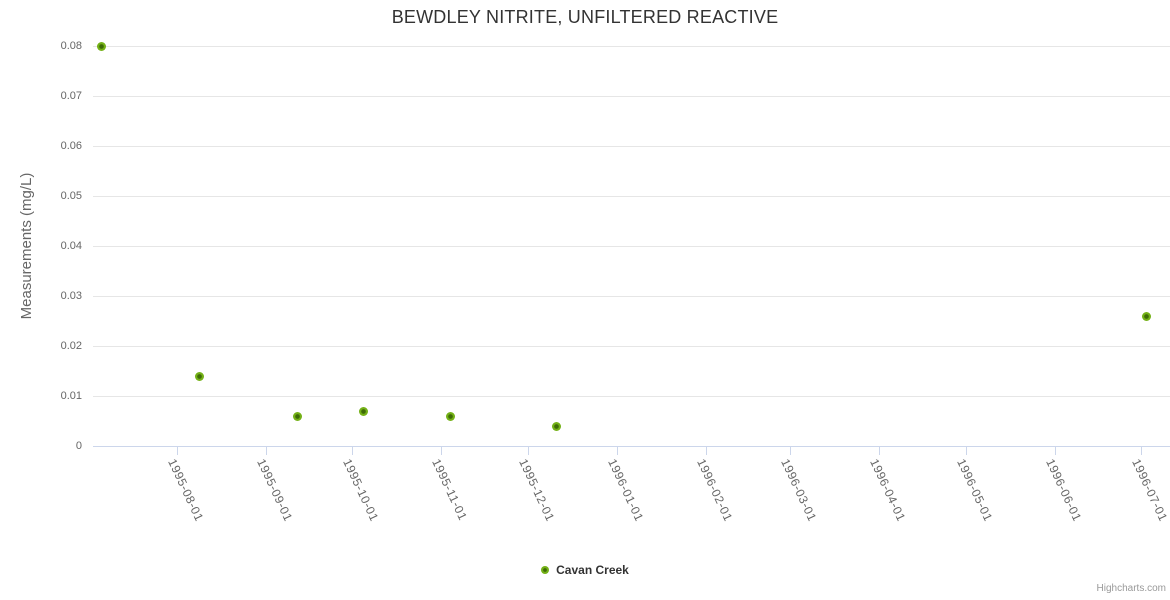 The image size is (1170, 600). I want to click on x-axis-label: 1995-12-01, so click(537, 490).